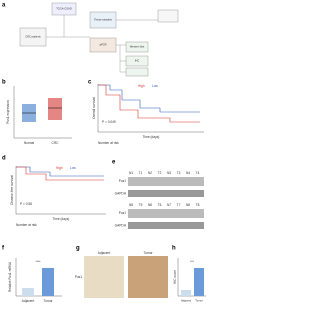 Image resolution: width=320 pixels, height=312 pixels. I want to click on box-label: IHC, so click(137, 61).